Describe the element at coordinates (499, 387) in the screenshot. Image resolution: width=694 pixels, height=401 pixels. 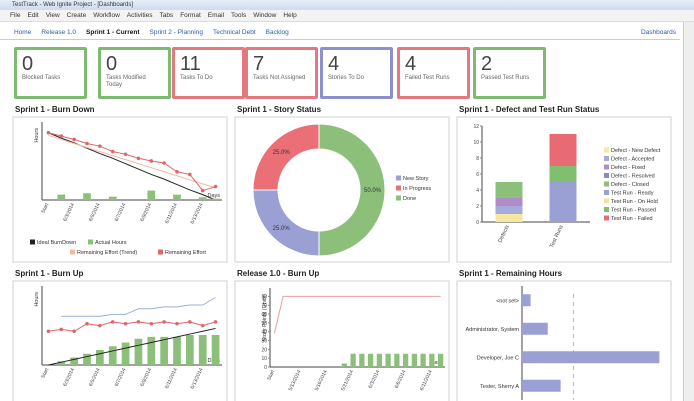
I see `y-tick-label: Tester, Sherry A` at that location.